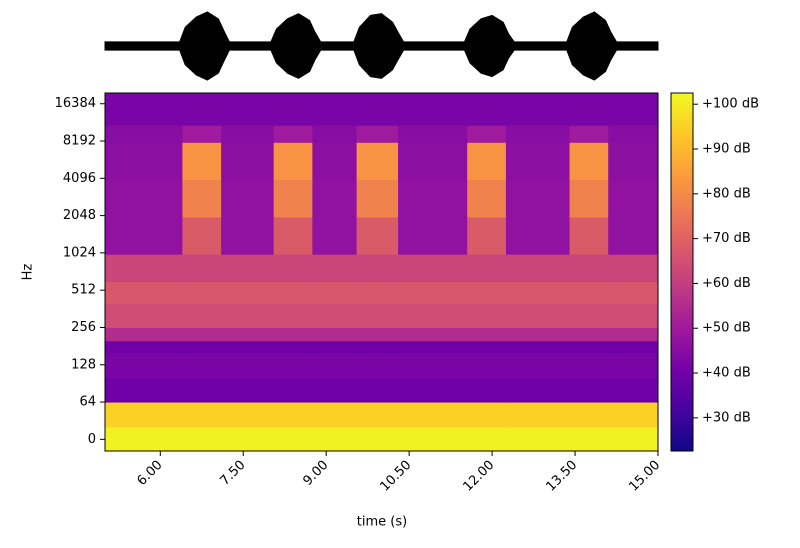  Describe the element at coordinates (726, 328) in the screenshot. I see `colorbar-tick-label: +50 dB` at that location.